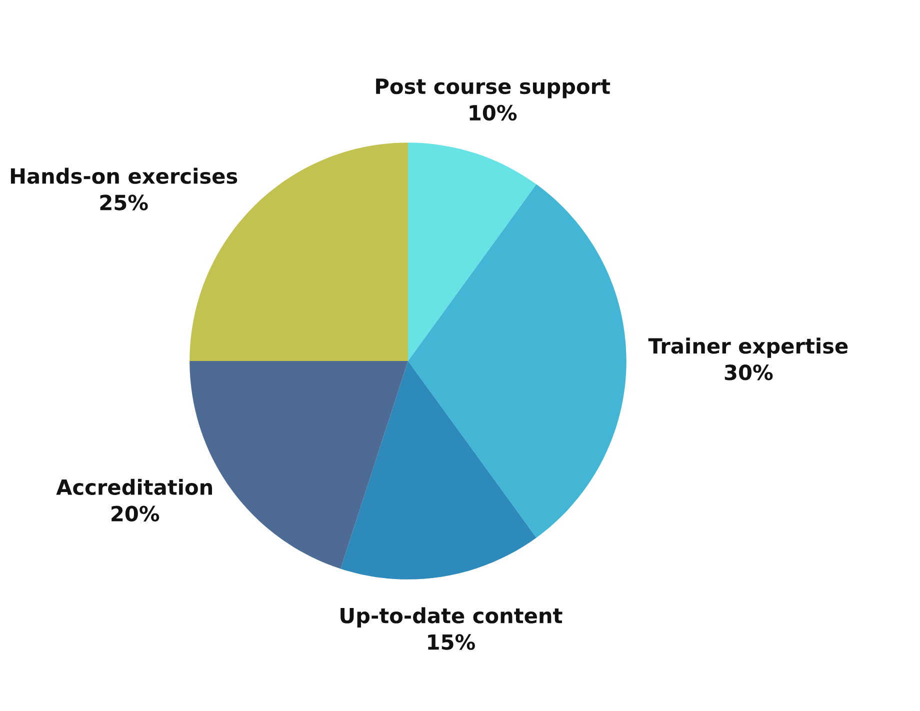  I want to click on data-label: 25%, so click(124, 202).